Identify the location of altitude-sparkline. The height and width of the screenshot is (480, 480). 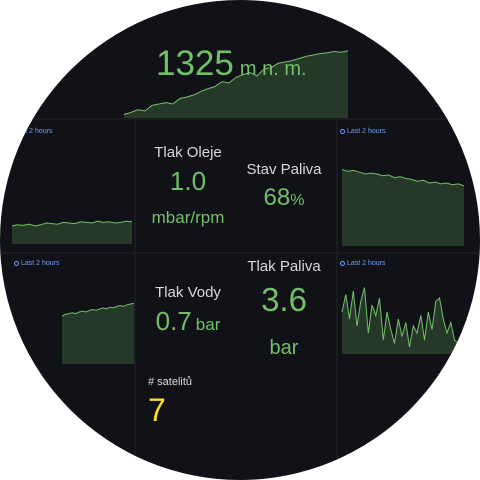
(236, 84).